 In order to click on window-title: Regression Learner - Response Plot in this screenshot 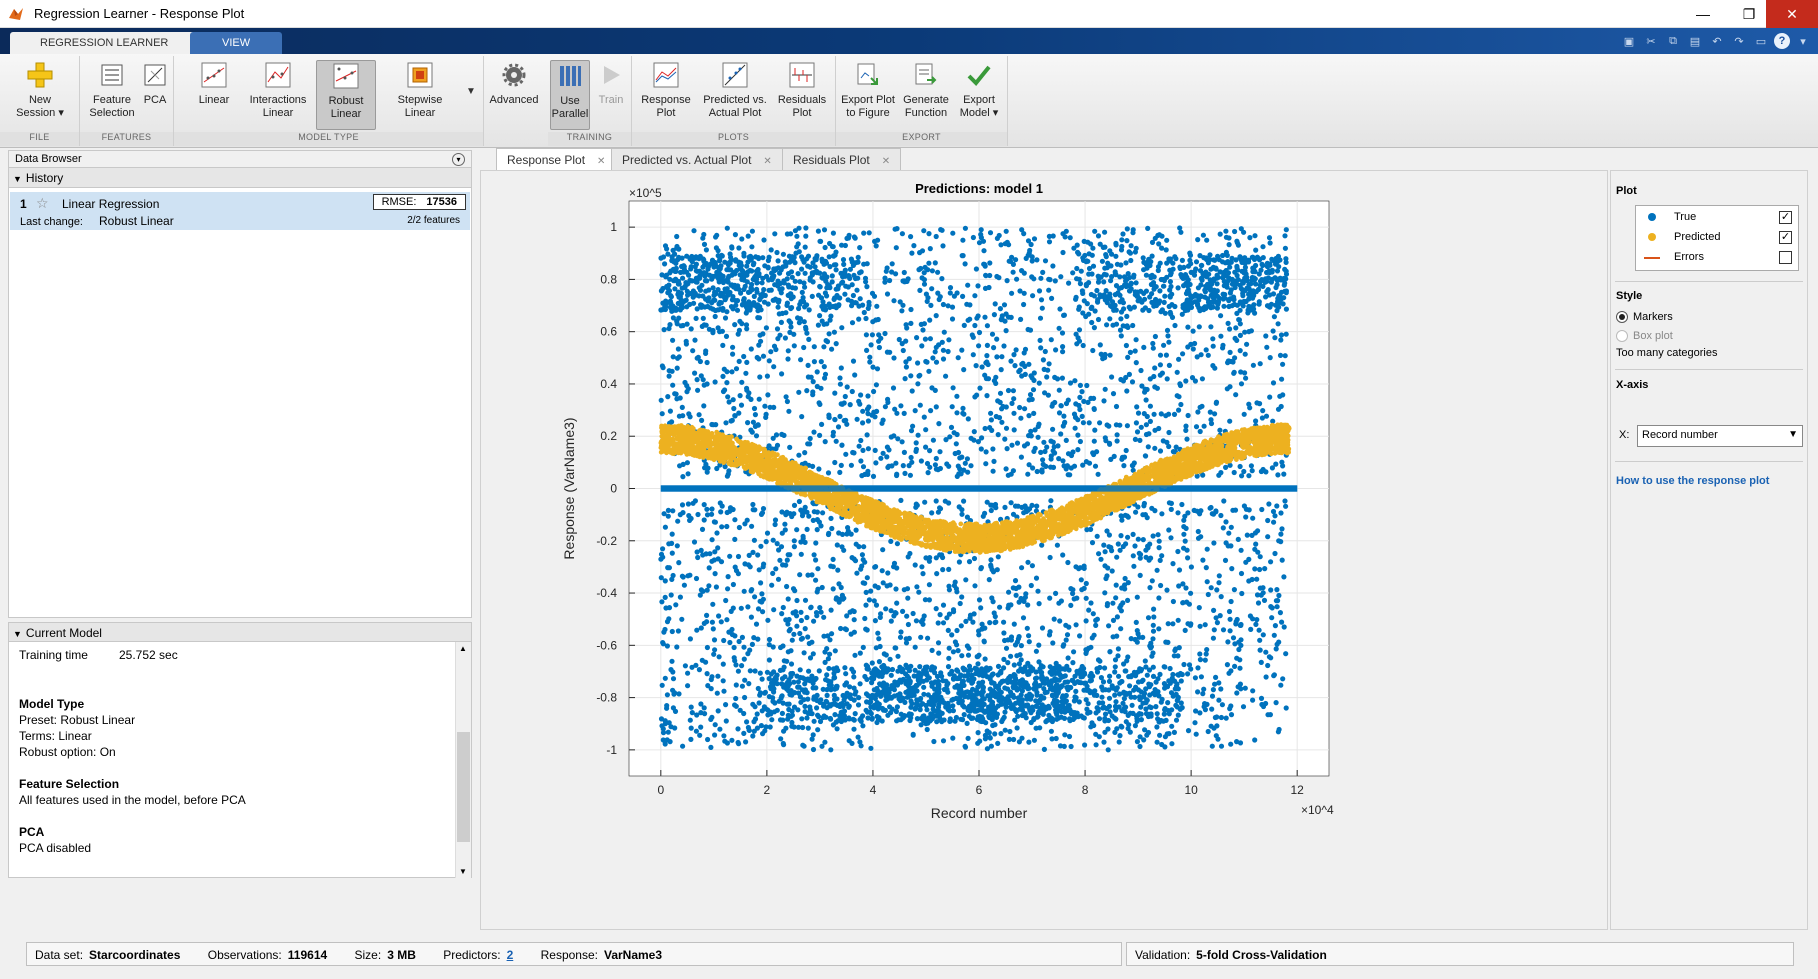, I will do `click(139, 13)`.